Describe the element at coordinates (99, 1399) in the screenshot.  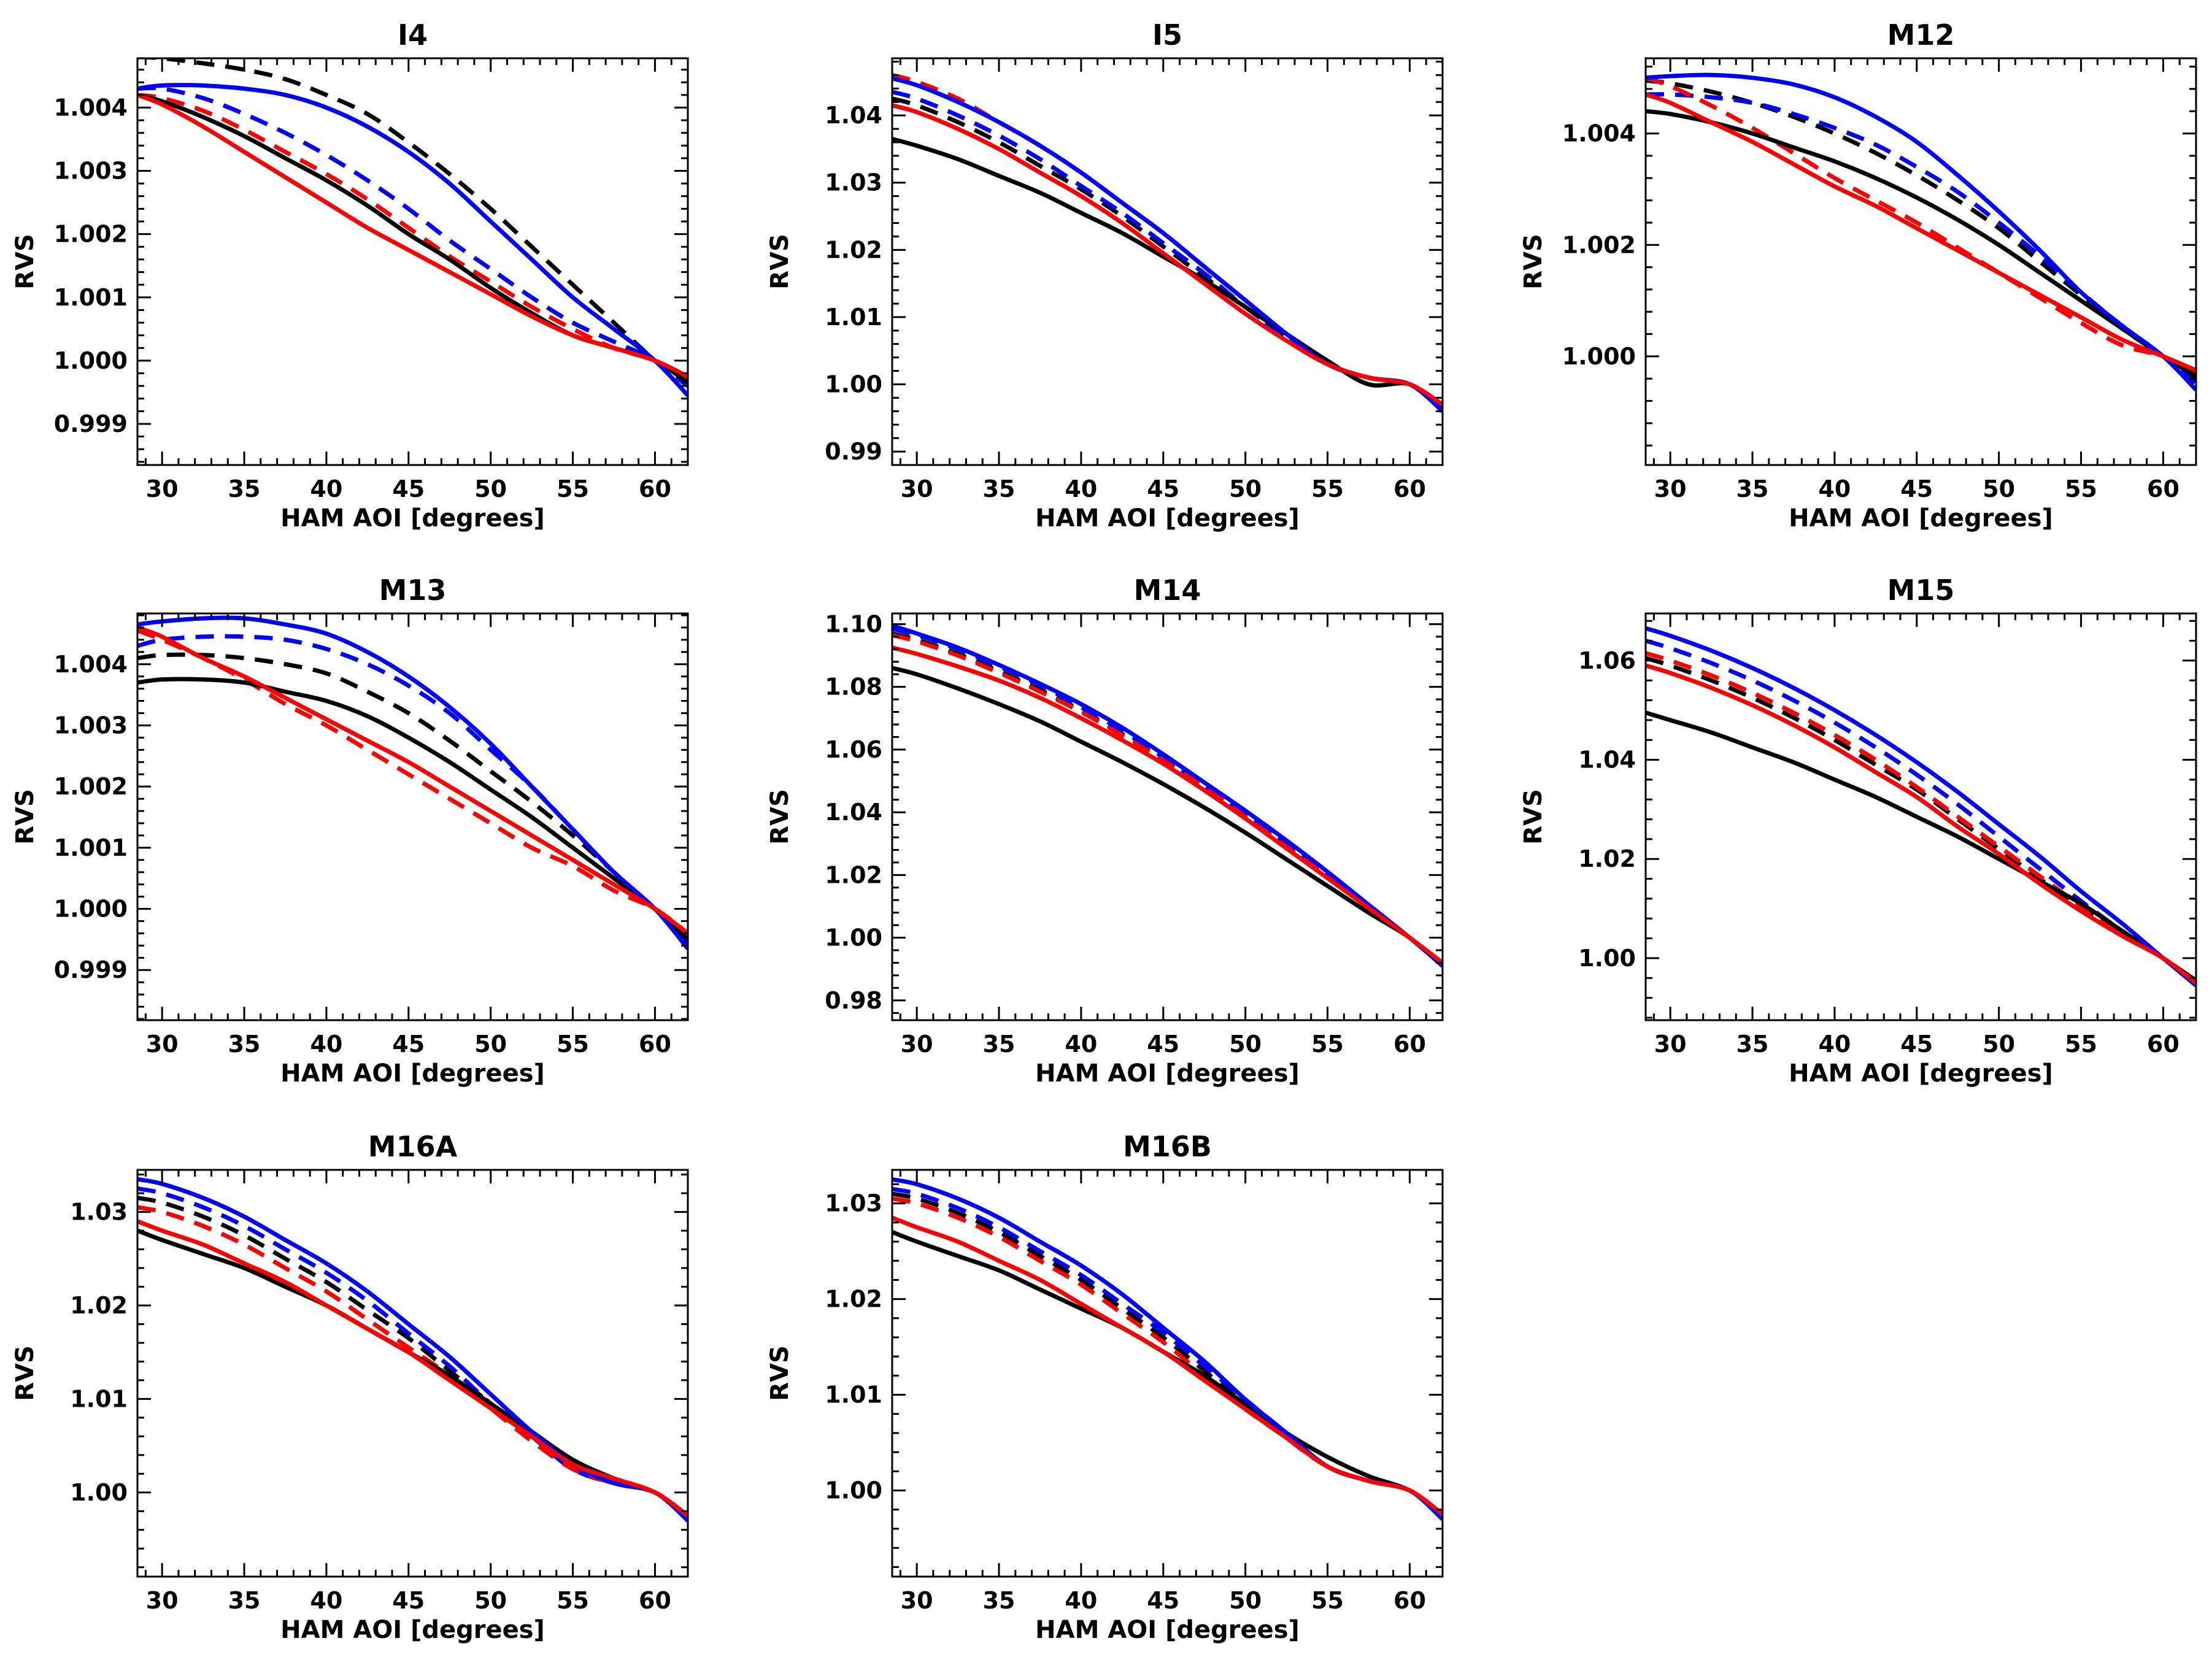
I see `y-tick-label: 1.01` at that location.